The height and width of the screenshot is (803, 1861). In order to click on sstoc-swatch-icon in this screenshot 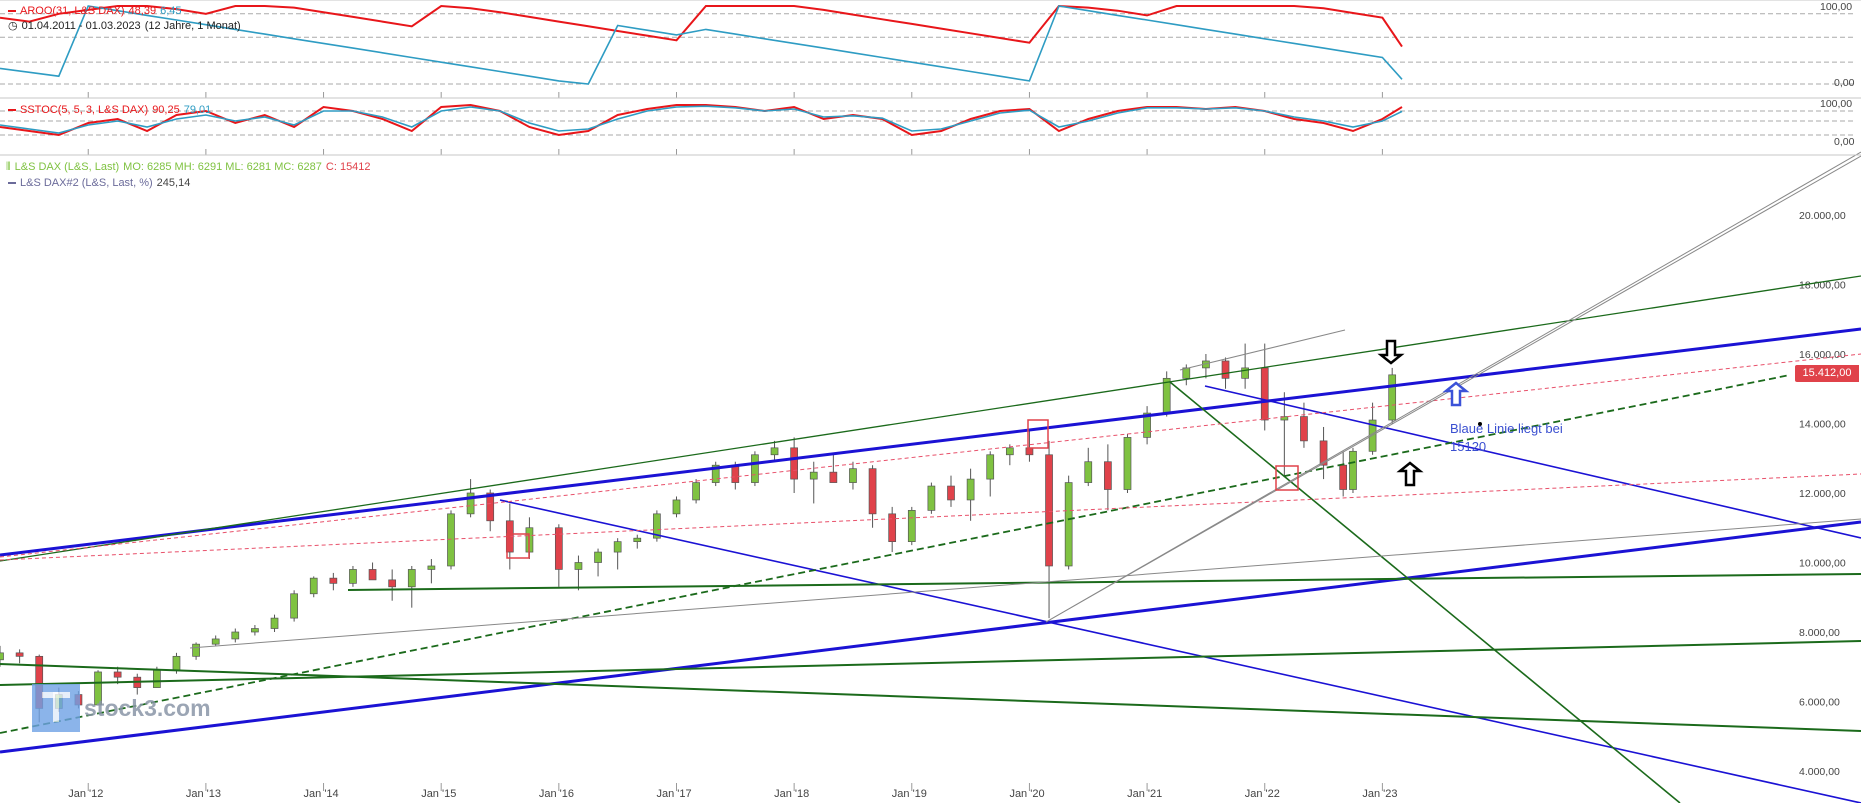, I will do `click(12, 110)`.